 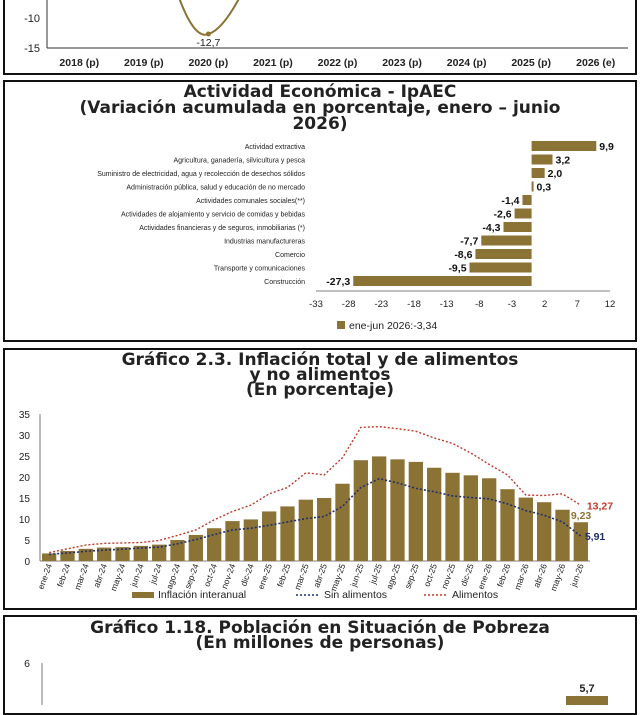 I want to click on x-tick-label: sep-25, so click(x=411, y=576).